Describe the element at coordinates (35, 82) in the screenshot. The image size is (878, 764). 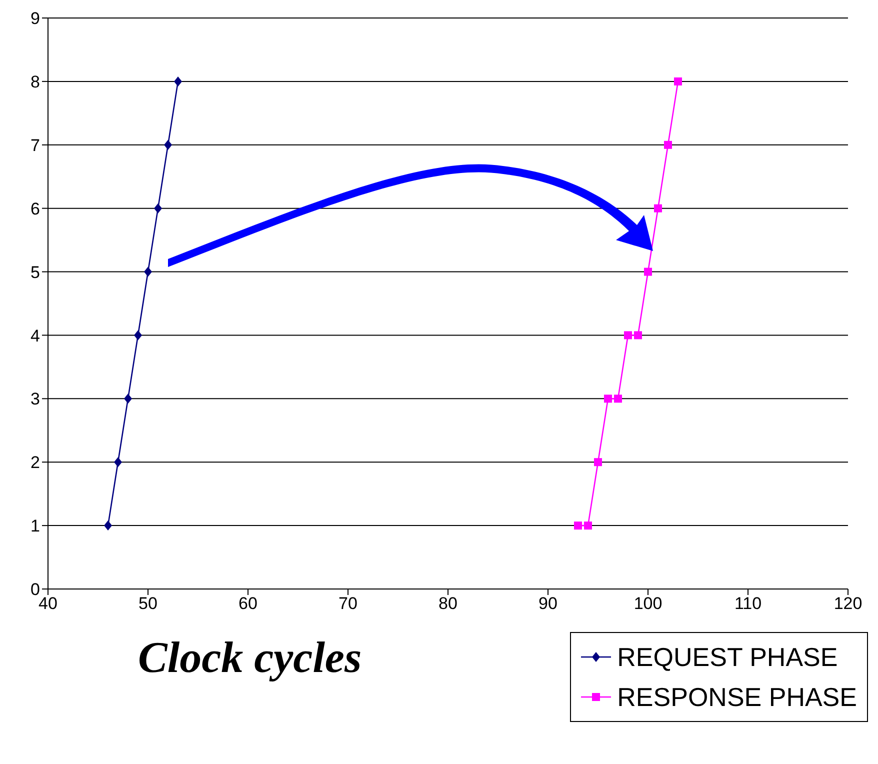
I see `y-tick-label: 8` at that location.